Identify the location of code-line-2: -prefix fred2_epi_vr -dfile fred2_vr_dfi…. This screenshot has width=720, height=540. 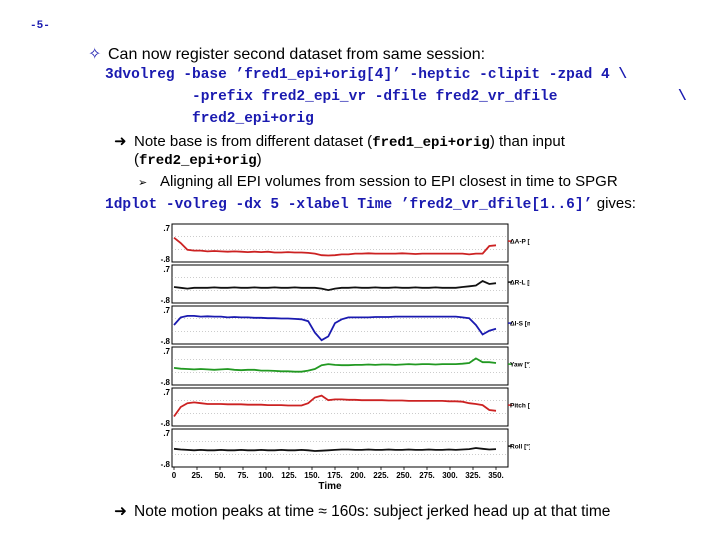
(375, 97).